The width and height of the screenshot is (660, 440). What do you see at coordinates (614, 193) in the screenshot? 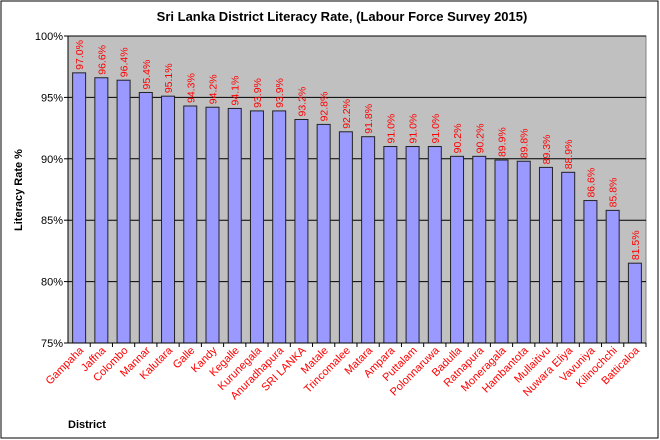
I see `data-label: 85.8%` at bounding box center [614, 193].